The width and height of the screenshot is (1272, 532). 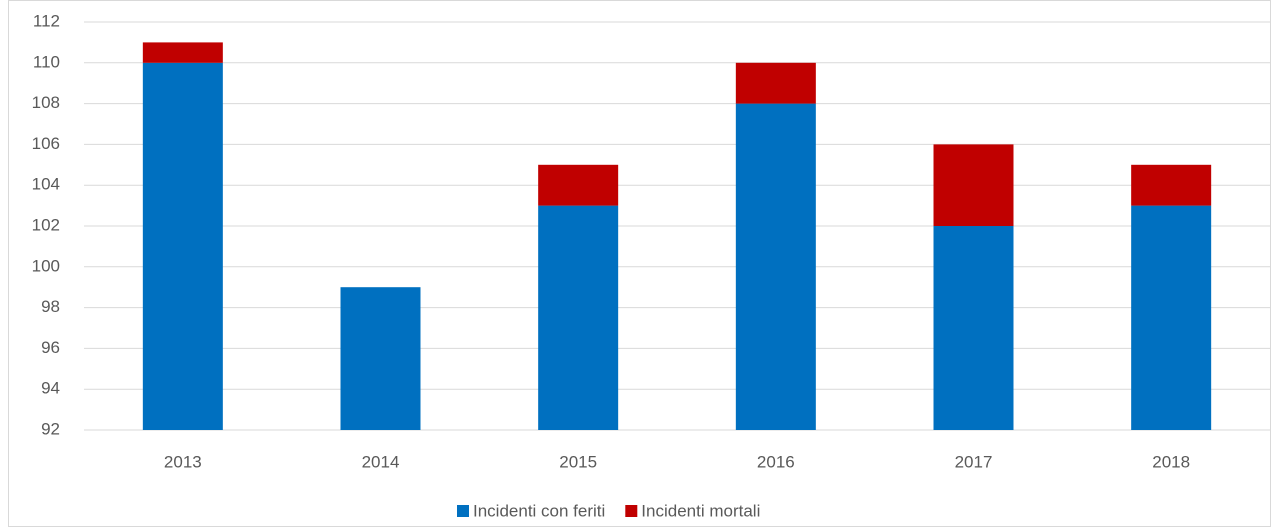 What do you see at coordinates (46, 61) in the screenshot?
I see `y-tick-label: 110` at bounding box center [46, 61].